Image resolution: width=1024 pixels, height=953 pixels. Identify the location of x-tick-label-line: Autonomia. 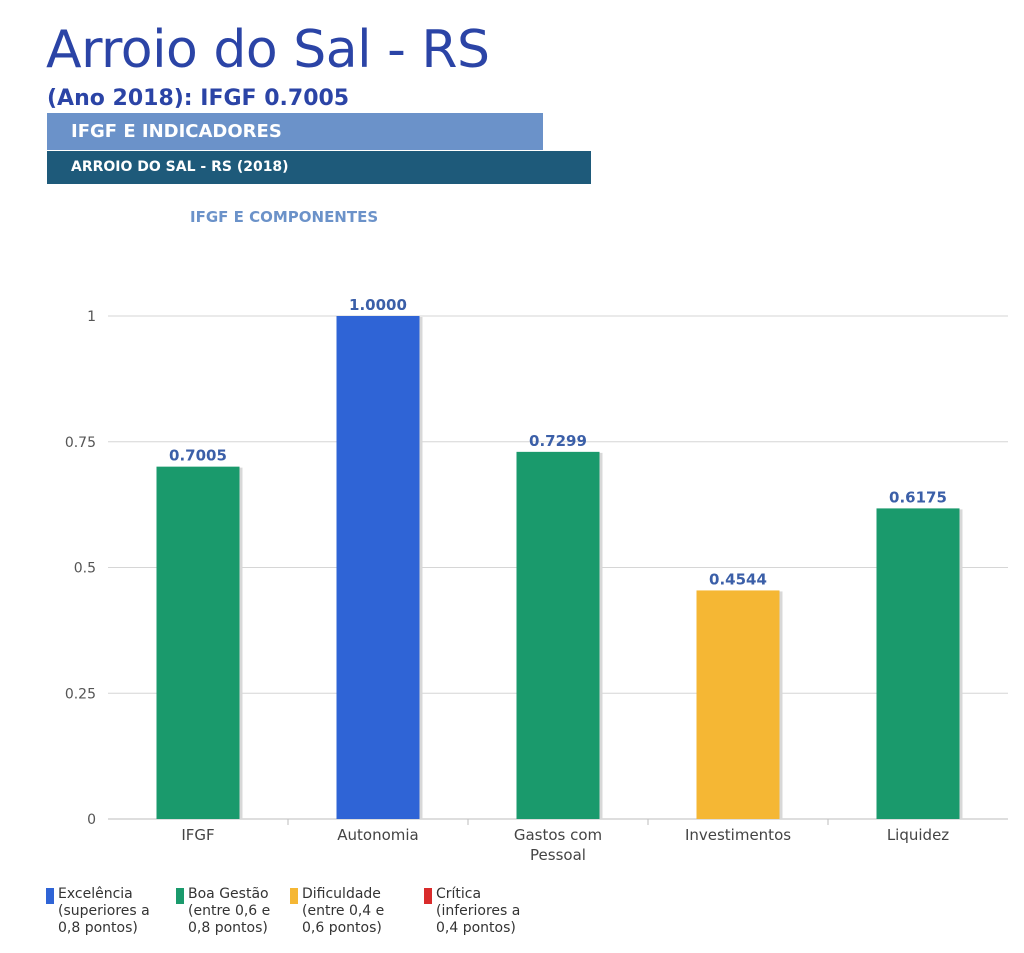
(377, 835).